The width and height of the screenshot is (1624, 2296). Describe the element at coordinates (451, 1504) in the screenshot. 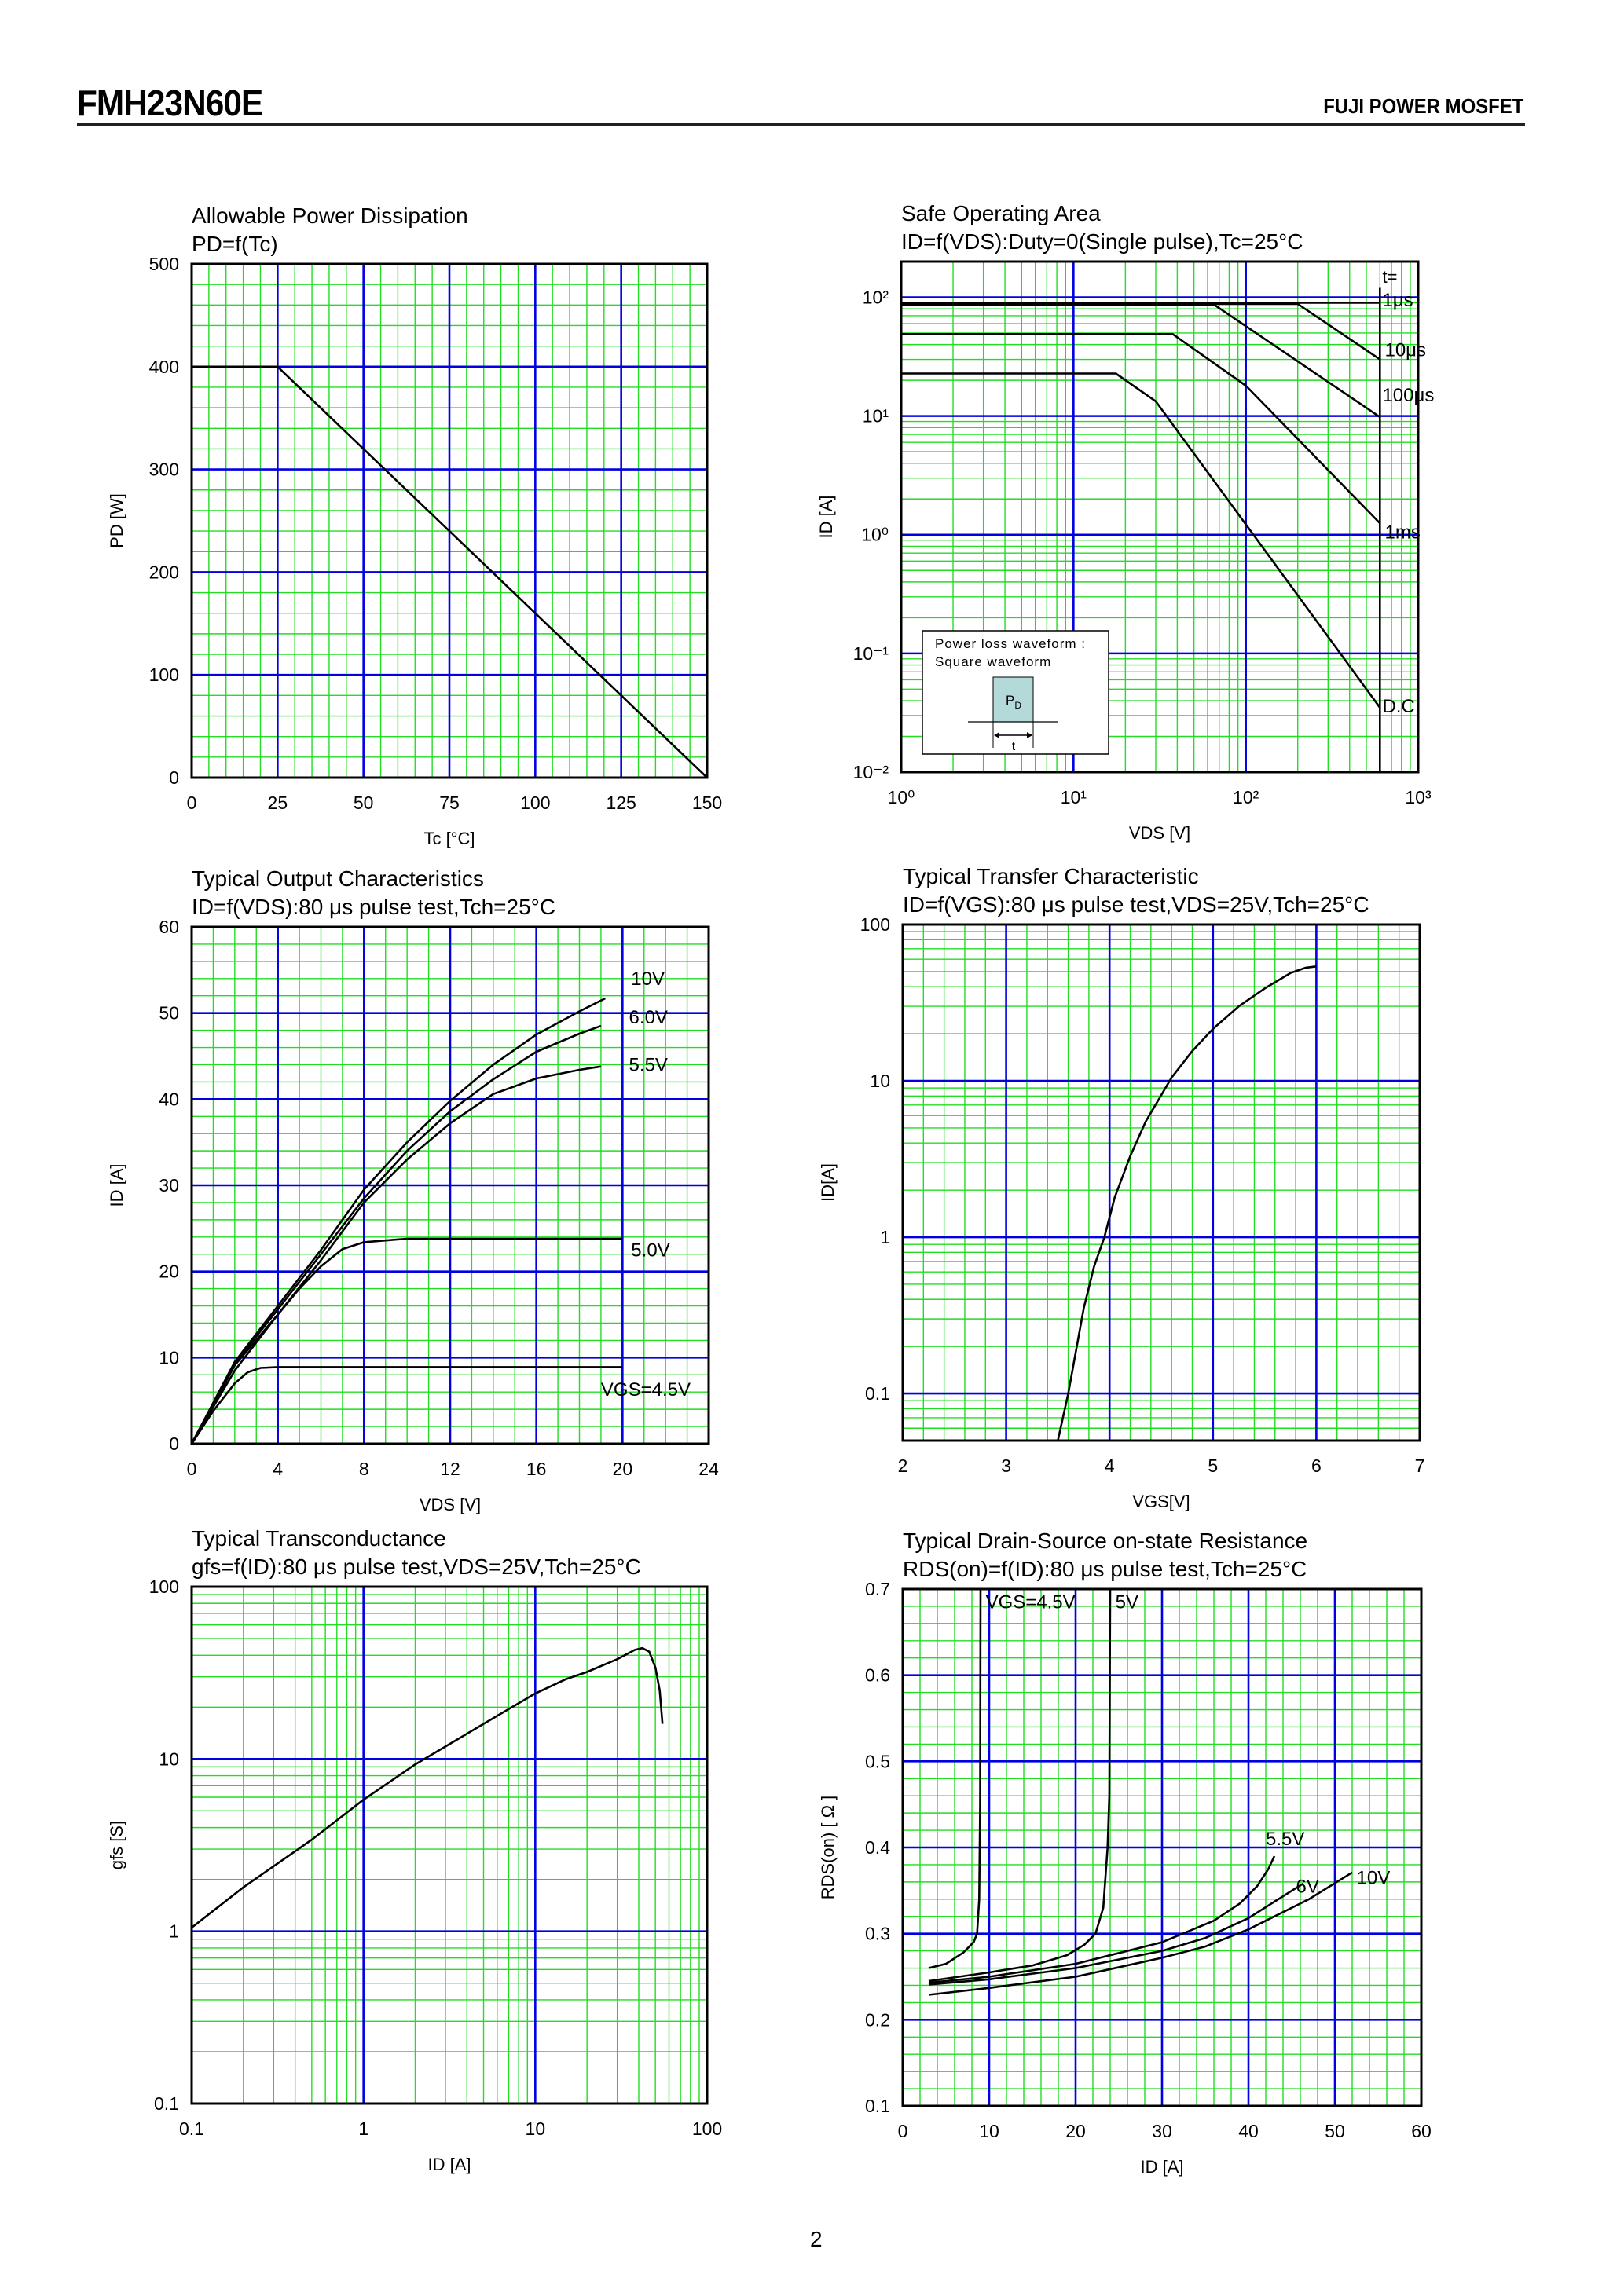

I see `x-axis-label: VDS [V]` at that location.